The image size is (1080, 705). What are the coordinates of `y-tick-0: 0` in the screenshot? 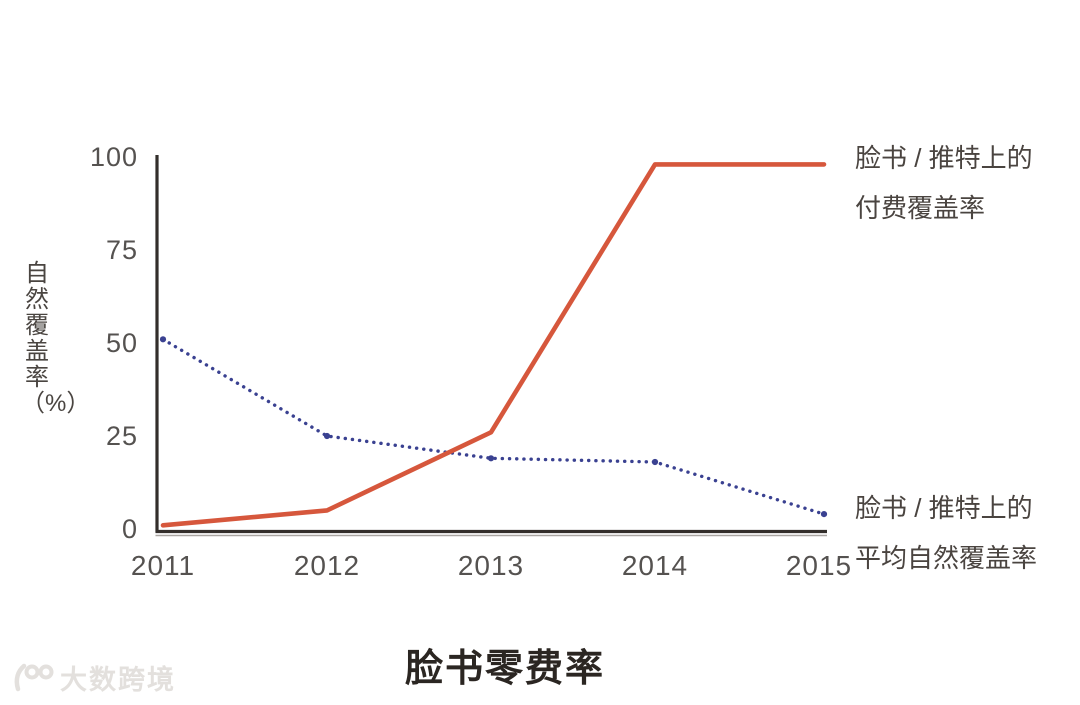 It's located at (129, 529).